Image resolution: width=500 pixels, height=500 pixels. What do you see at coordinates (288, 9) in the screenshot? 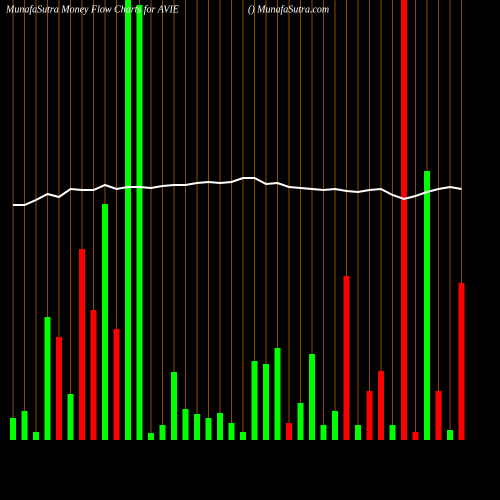
I see `chart-subtitle: () MunafaSutra.com` at bounding box center [288, 9].